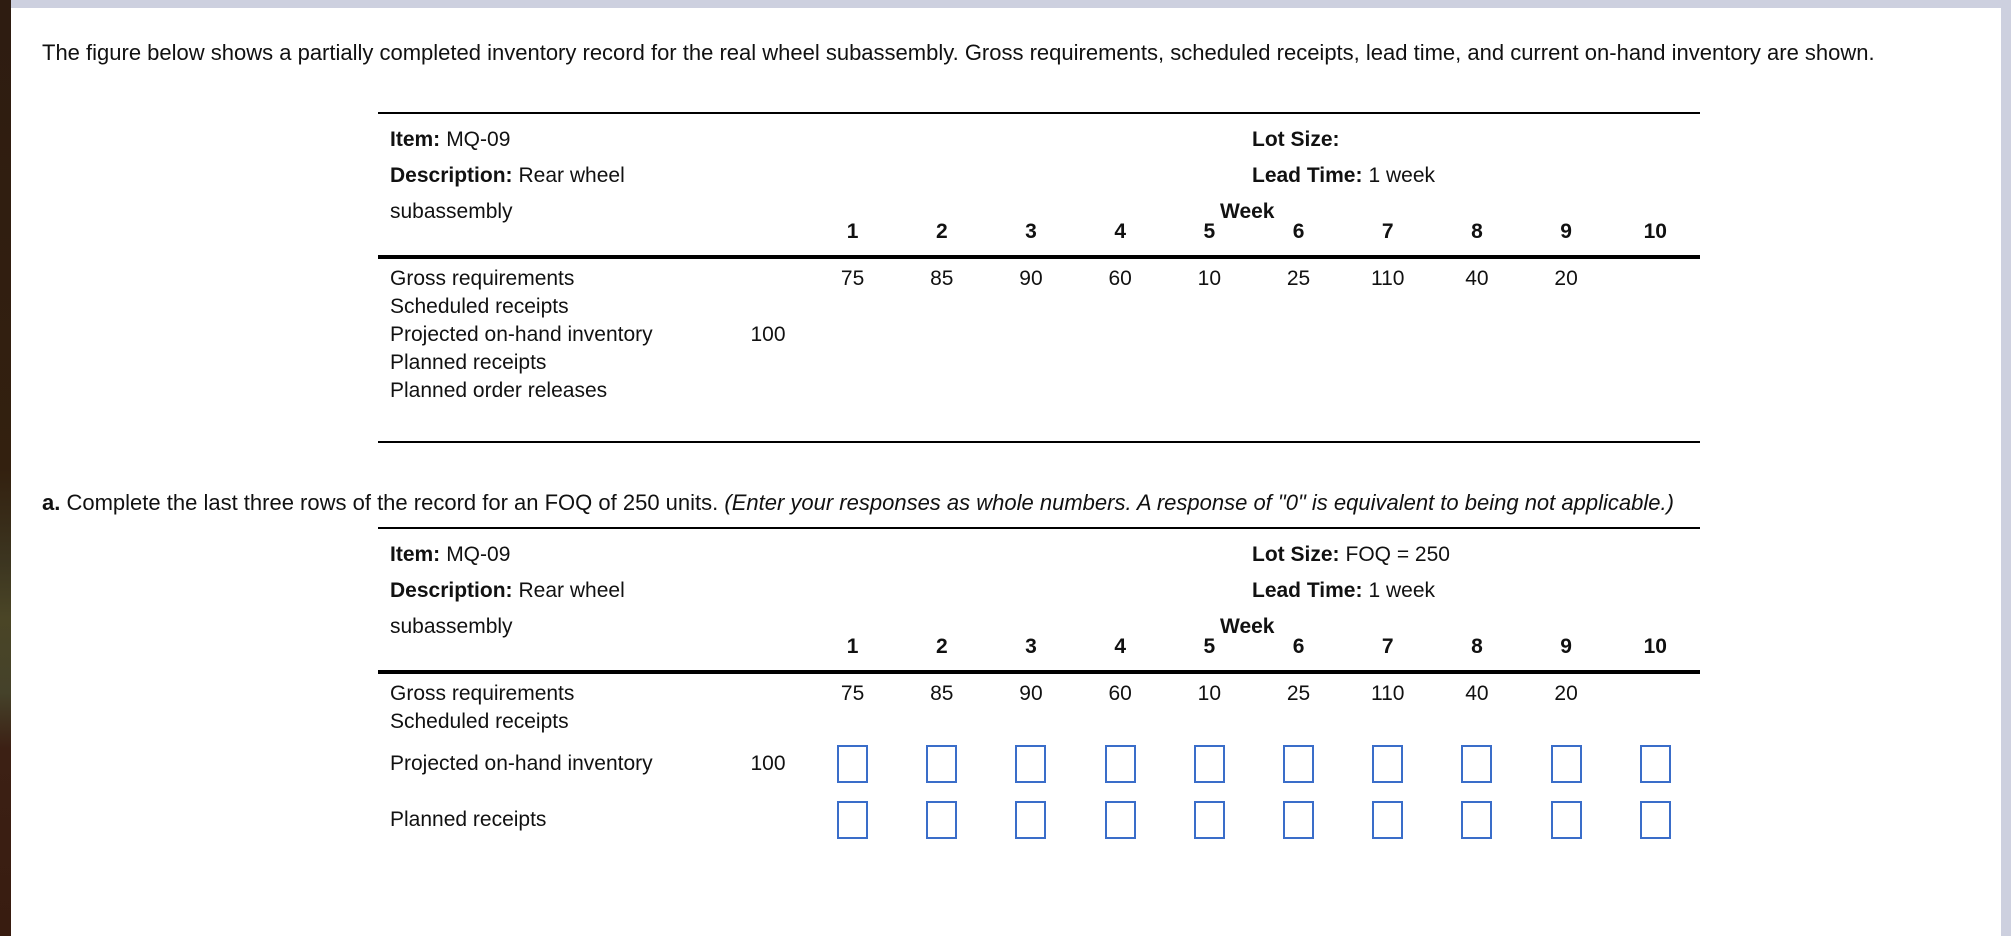 The width and height of the screenshot is (2011, 936). What do you see at coordinates (1298, 693) in the screenshot?
I see `week-value-cell: 25` at bounding box center [1298, 693].